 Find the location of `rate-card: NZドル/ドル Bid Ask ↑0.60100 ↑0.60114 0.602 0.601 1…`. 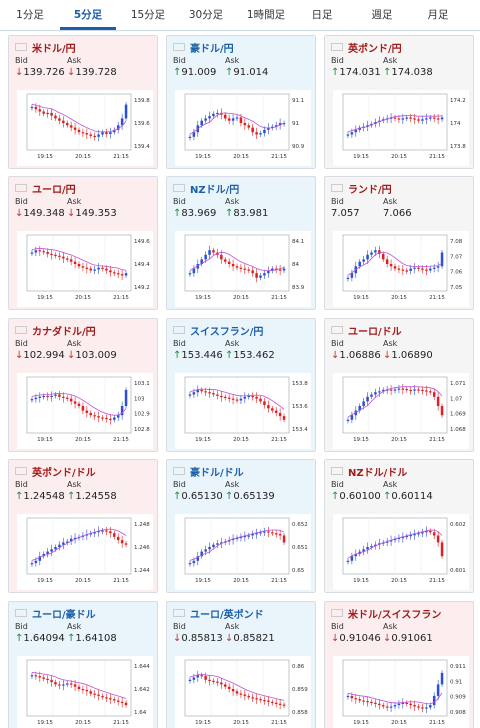

rate-card: NZドル/ドル Bid Ask ↑0.60100 ↑0.60114 0.602 0.601 1… is located at coordinates (399, 526).